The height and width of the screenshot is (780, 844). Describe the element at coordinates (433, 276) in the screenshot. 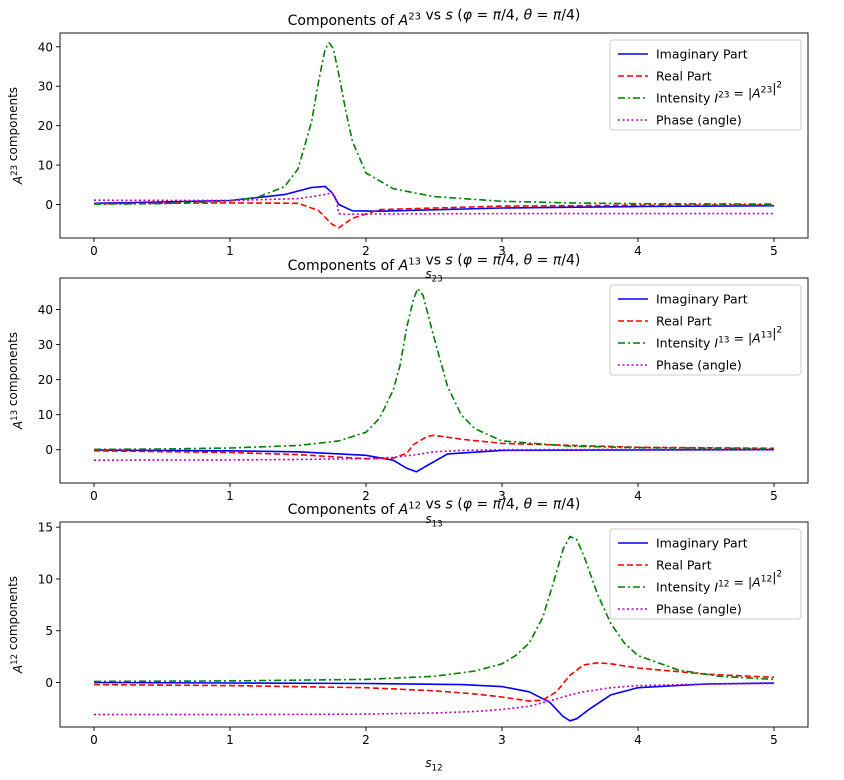

I see `x-axis-label: s23` at that location.